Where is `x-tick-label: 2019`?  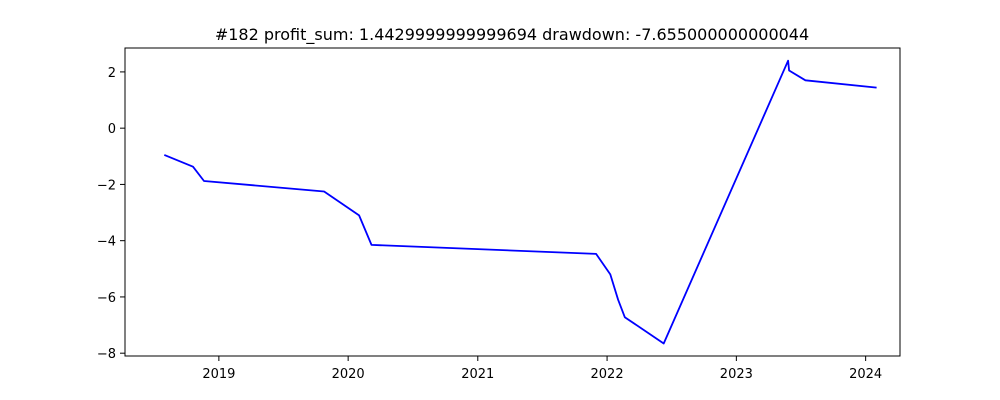
x-tick-label: 2019 is located at coordinates (218, 374).